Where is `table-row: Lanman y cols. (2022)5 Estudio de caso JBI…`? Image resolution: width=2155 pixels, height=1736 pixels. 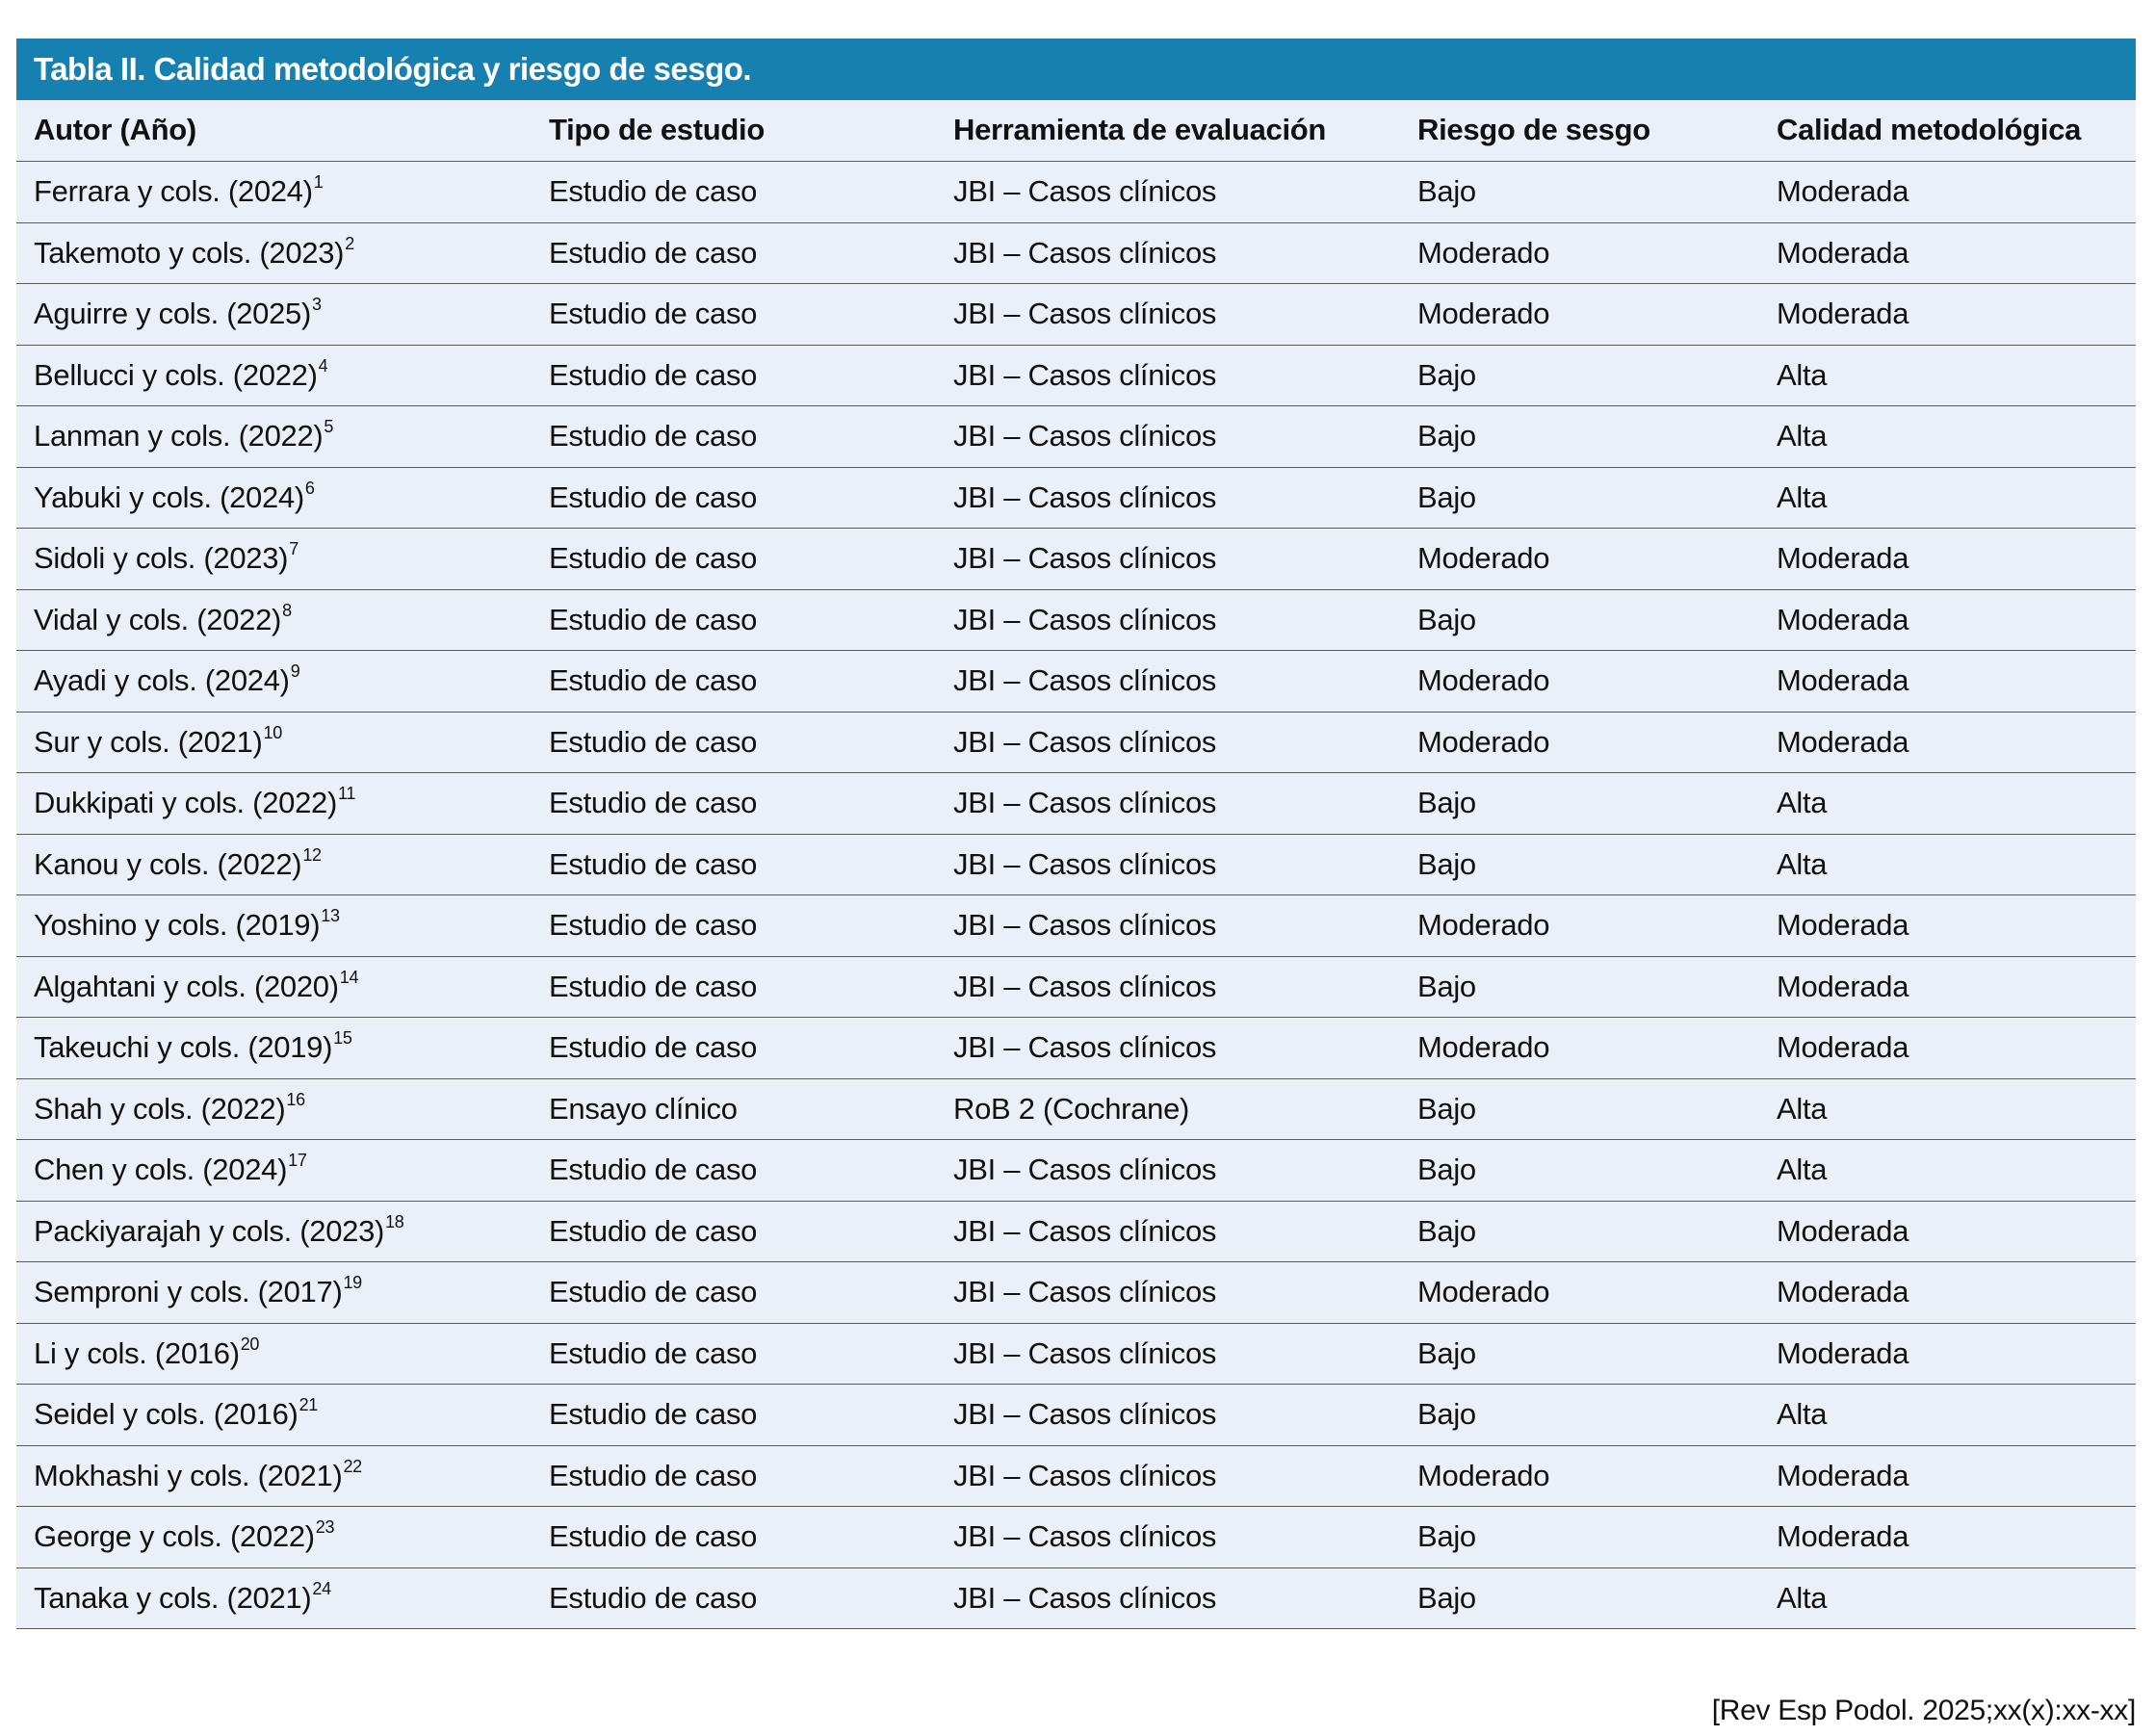 table-row: Lanman y cols. (2022)5 Estudio de caso JBI… is located at coordinates (1076, 437).